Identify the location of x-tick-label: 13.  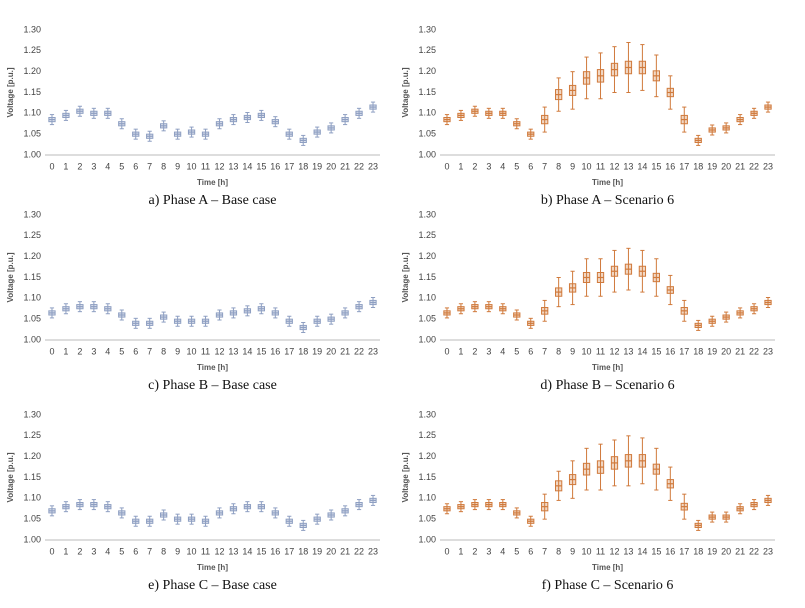
(628, 166).